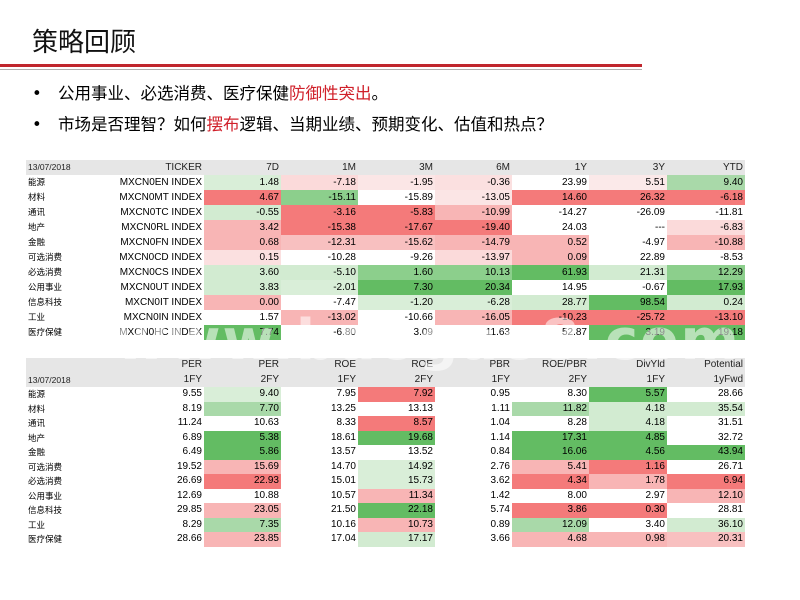 The height and width of the screenshot is (600, 800). I want to click on bullet-highlight: 防御性突出, so click(330, 93).